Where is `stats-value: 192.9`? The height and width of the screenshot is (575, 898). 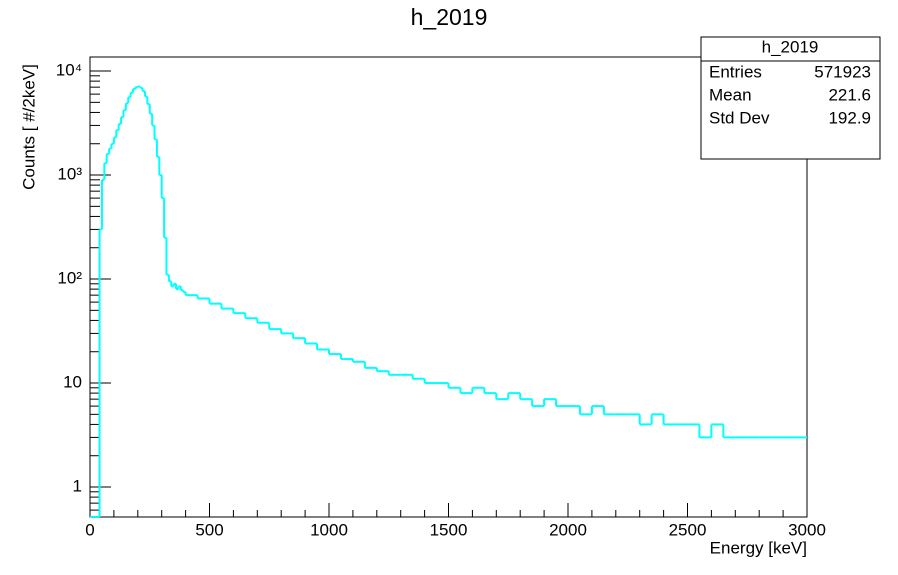 stats-value: 192.9 is located at coordinates (849, 117).